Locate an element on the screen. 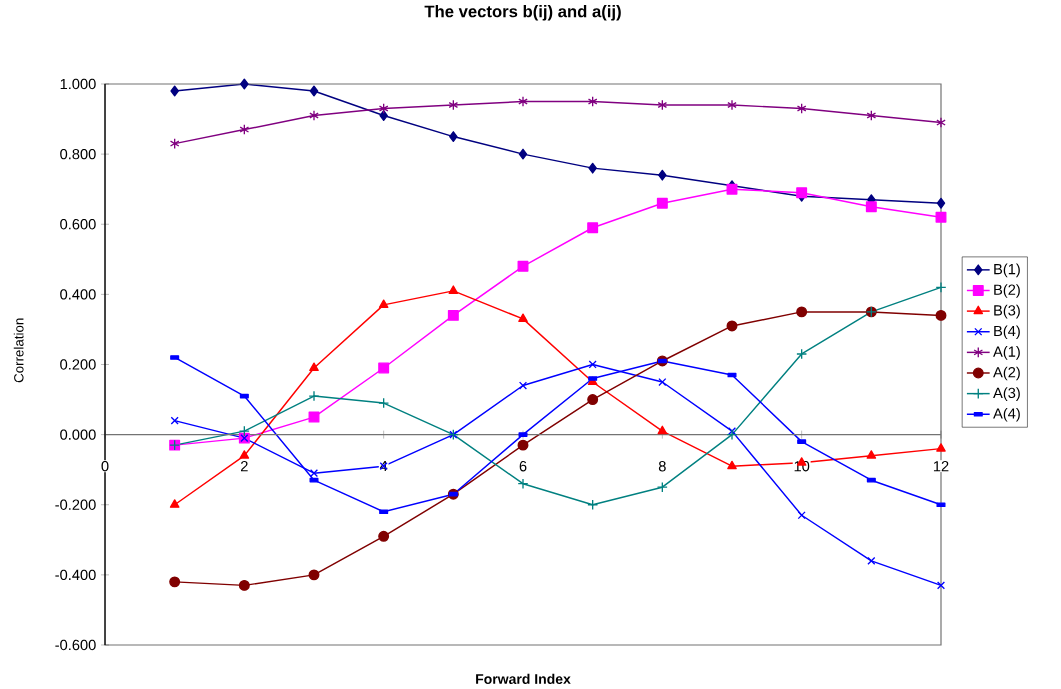 The image size is (1061, 689). x-tick-label: 2 is located at coordinates (244, 466).